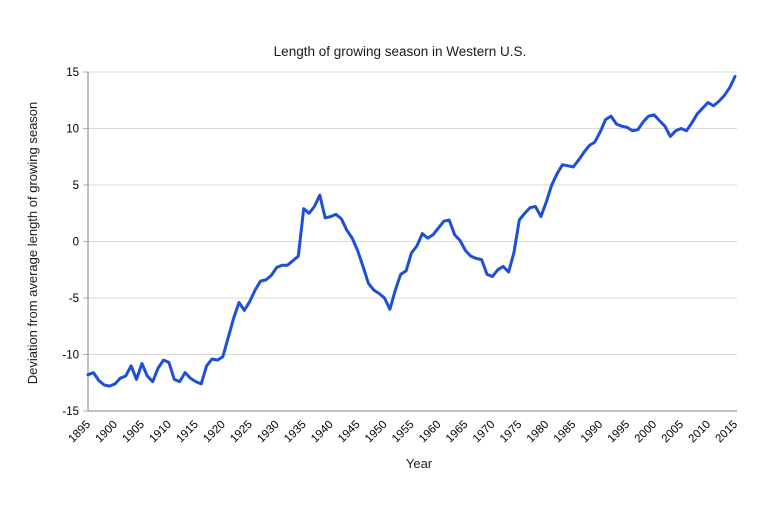 This screenshot has height=512, width=768. What do you see at coordinates (646, 432) in the screenshot?
I see `x-tick-label: 2000` at bounding box center [646, 432].